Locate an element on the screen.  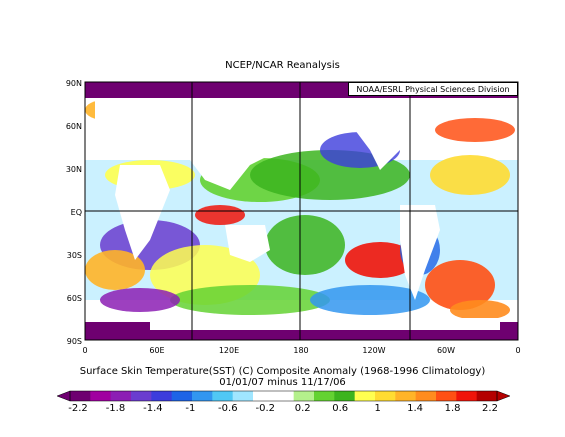
y-label-60n: 60N is located at coordinates (73, 126).